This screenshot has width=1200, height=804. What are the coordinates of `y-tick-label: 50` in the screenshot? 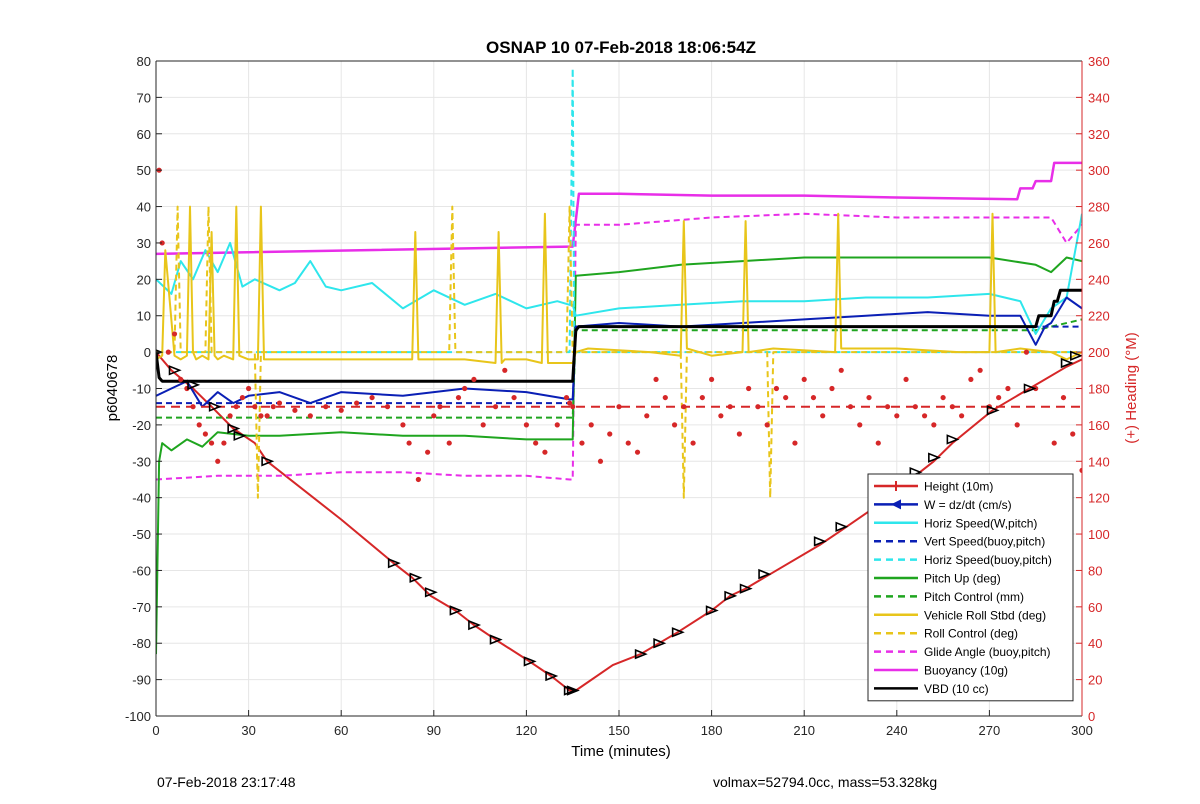 It's located at (144, 170).